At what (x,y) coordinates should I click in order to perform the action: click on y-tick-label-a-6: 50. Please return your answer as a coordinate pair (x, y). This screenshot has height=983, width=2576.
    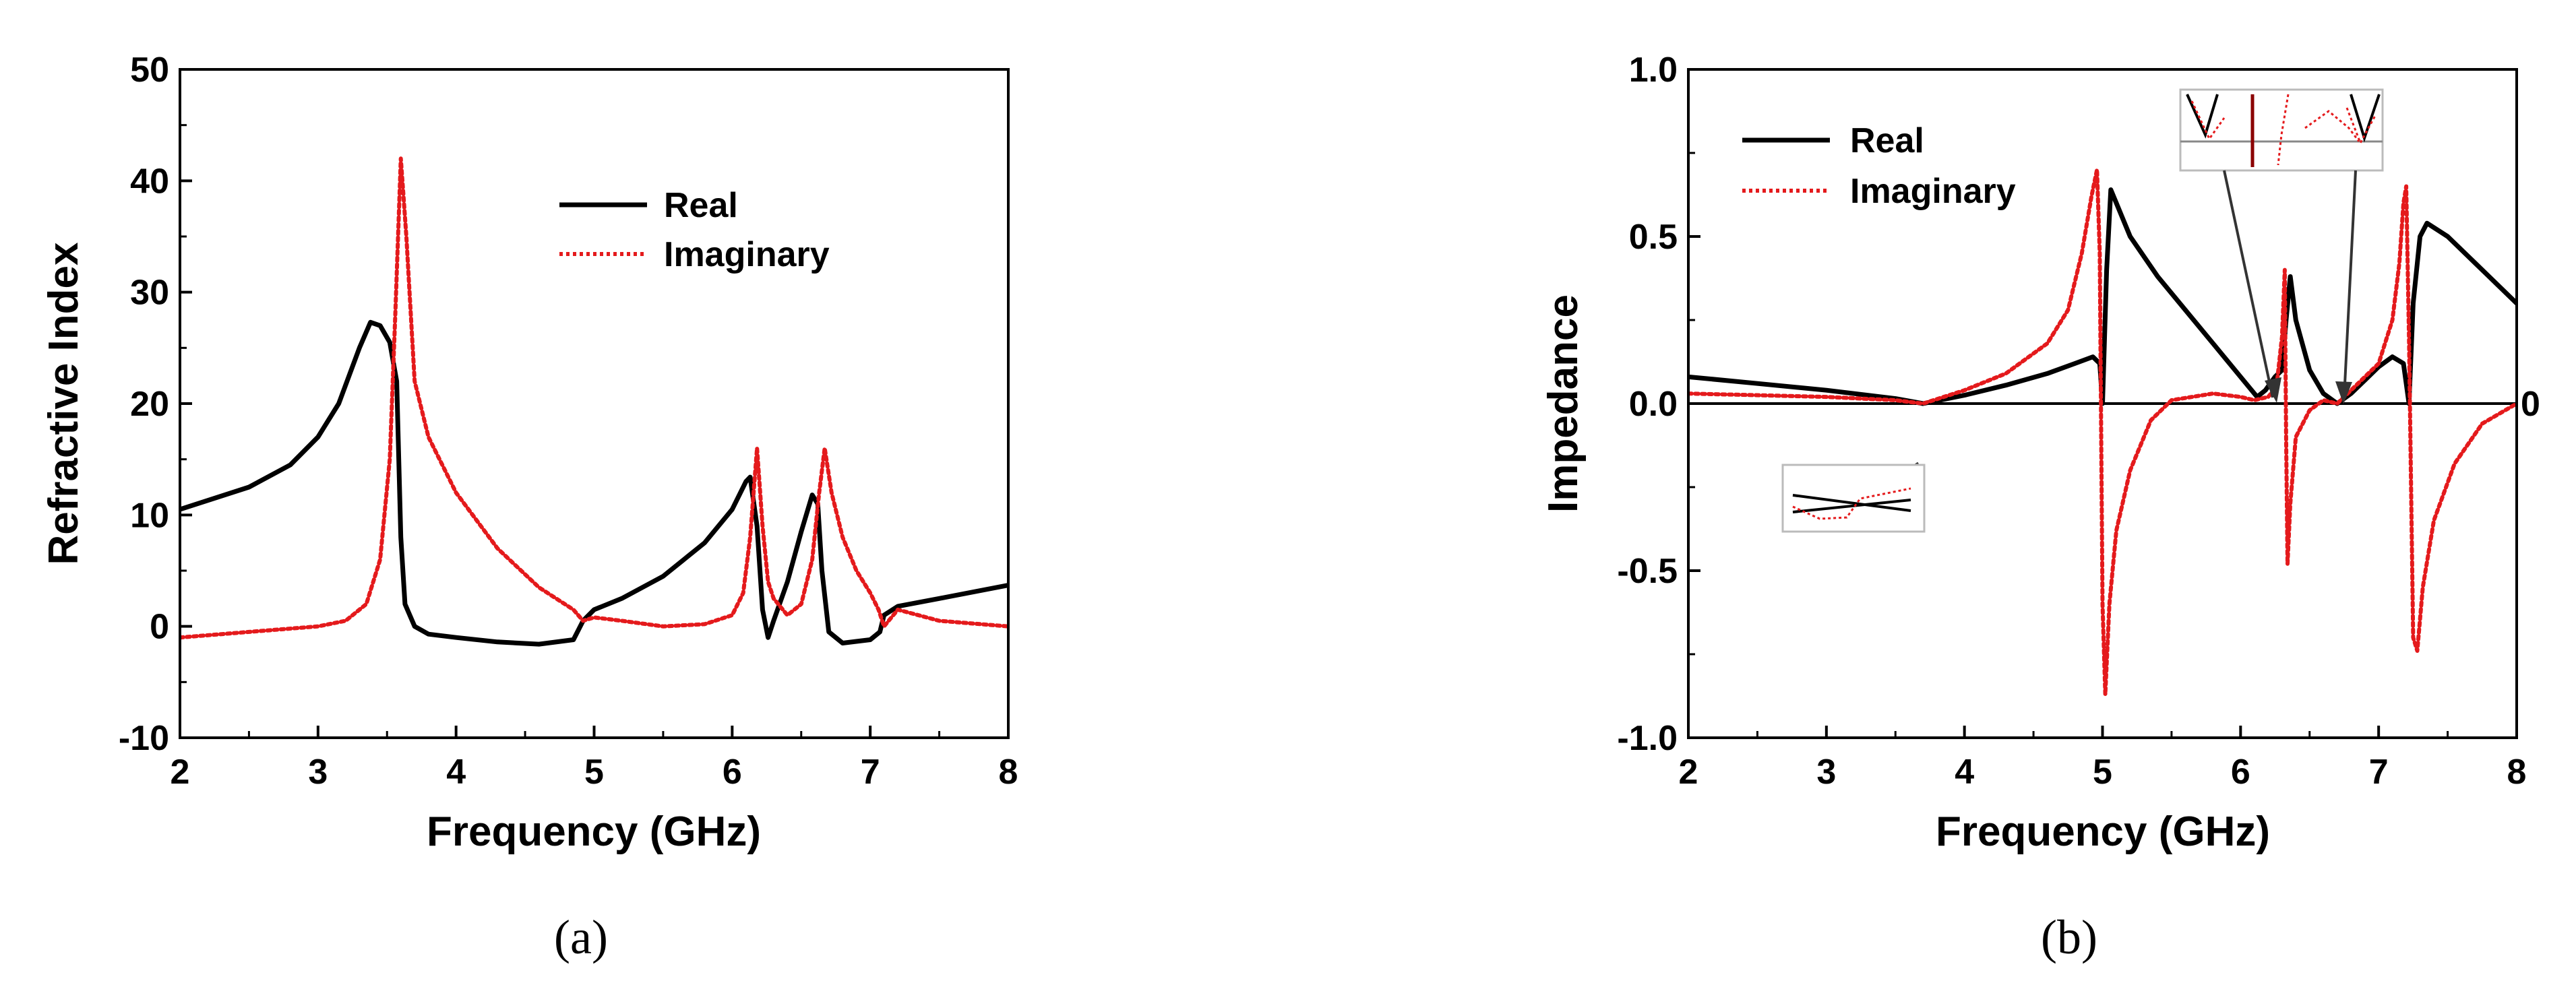
    Looking at the image, I should click on (149, 70).